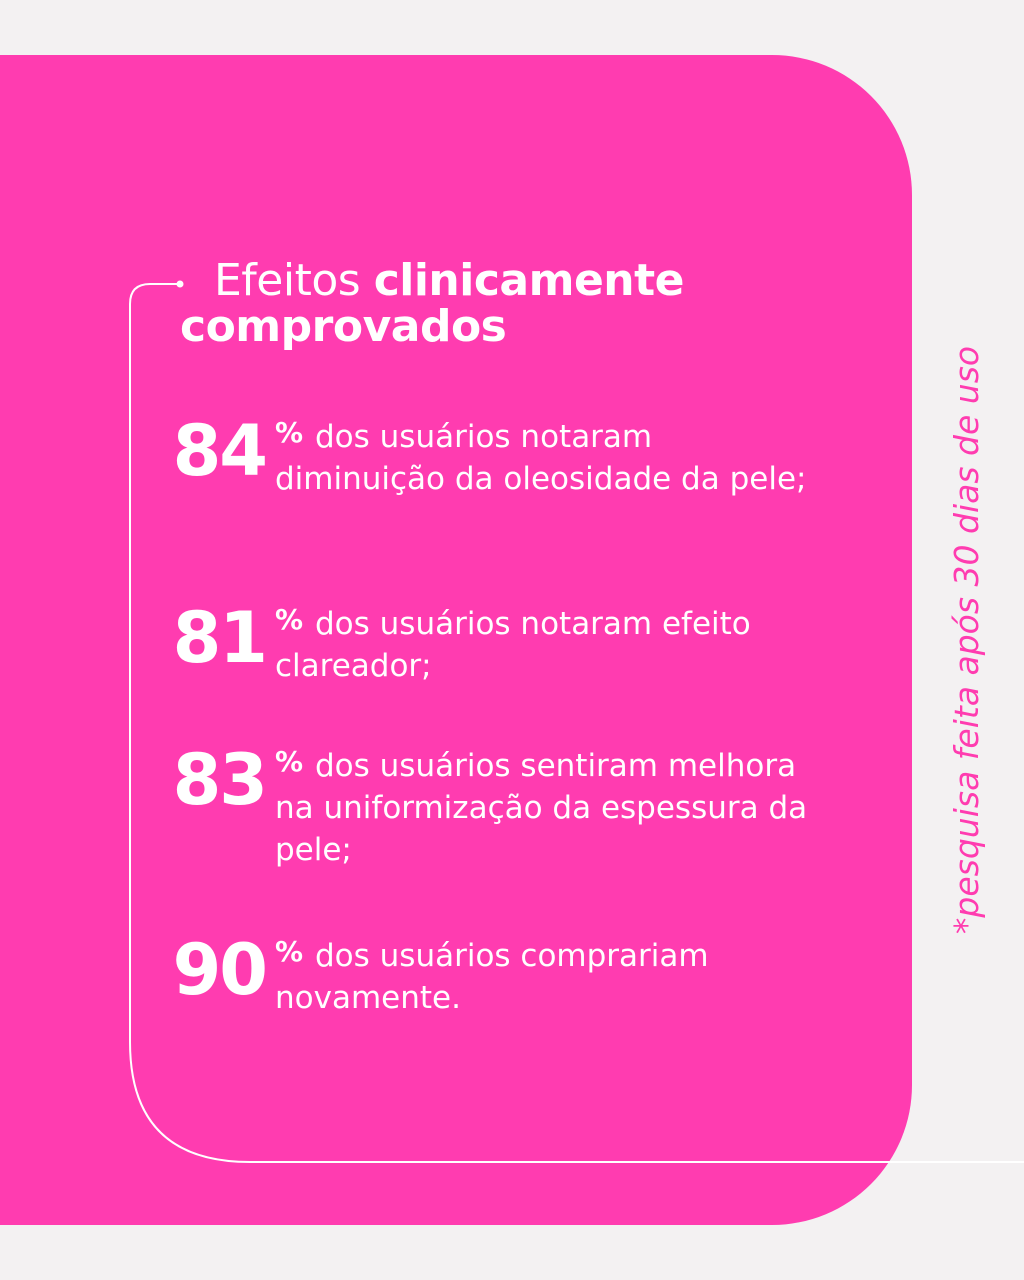 The width and height of the screenshot is (1024, 1280). I want to click on title-bold-2: comprovados, so click(343, 326).